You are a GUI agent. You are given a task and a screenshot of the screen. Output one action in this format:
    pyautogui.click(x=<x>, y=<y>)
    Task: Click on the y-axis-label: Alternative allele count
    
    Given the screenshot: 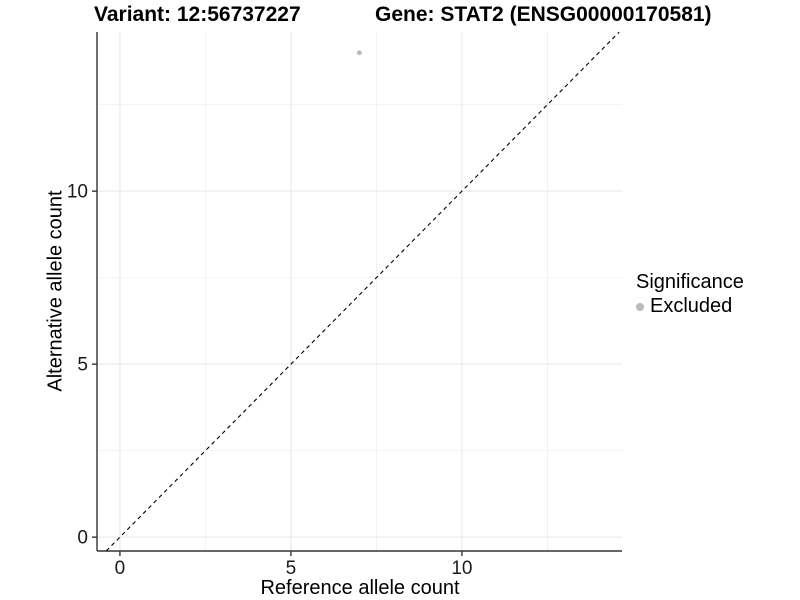 What is the action you would take?
    pyautogui.click(x=55, y=291)
    